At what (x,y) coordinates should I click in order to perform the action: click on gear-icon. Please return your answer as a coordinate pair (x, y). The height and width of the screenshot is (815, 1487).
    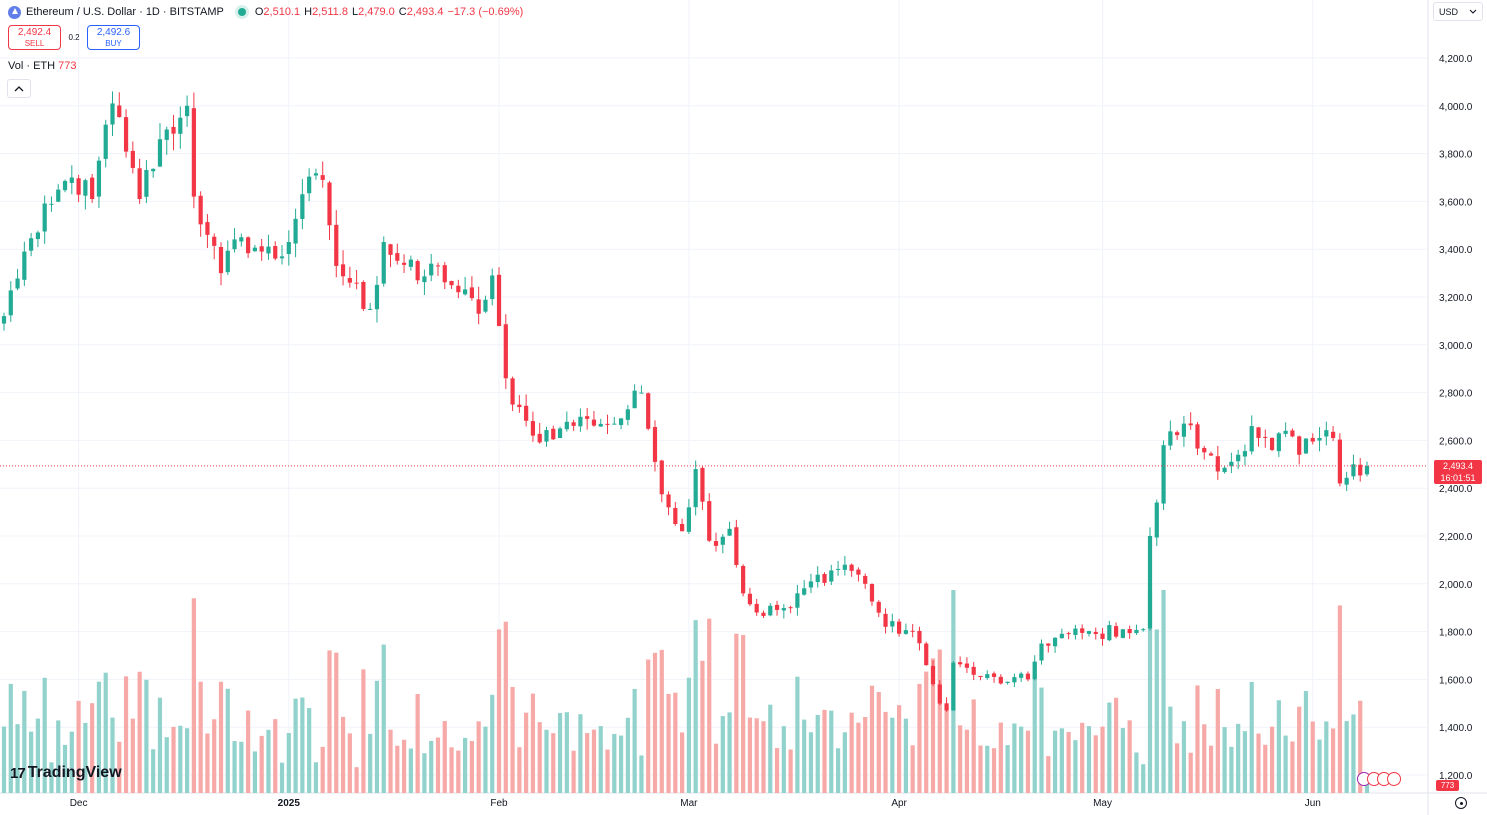
    Looking at the image, I should click on (1461, 803).